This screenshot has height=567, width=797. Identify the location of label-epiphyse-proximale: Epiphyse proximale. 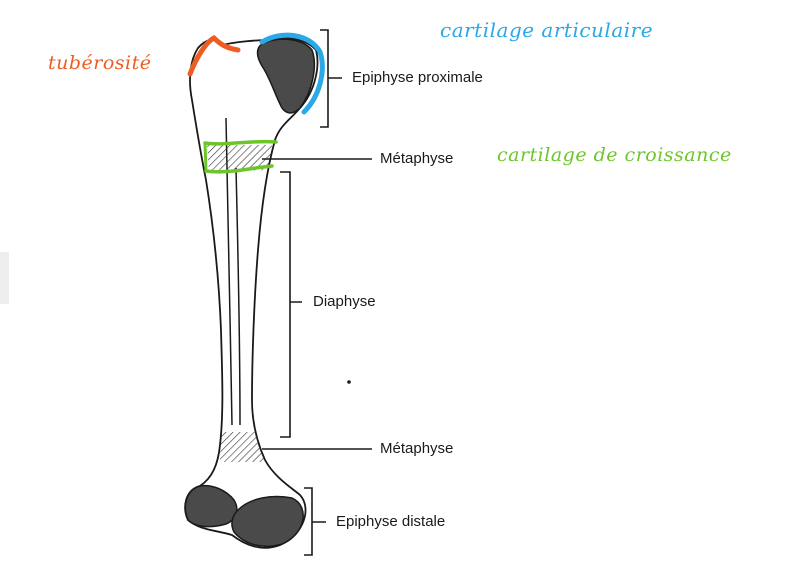
(417, 77).